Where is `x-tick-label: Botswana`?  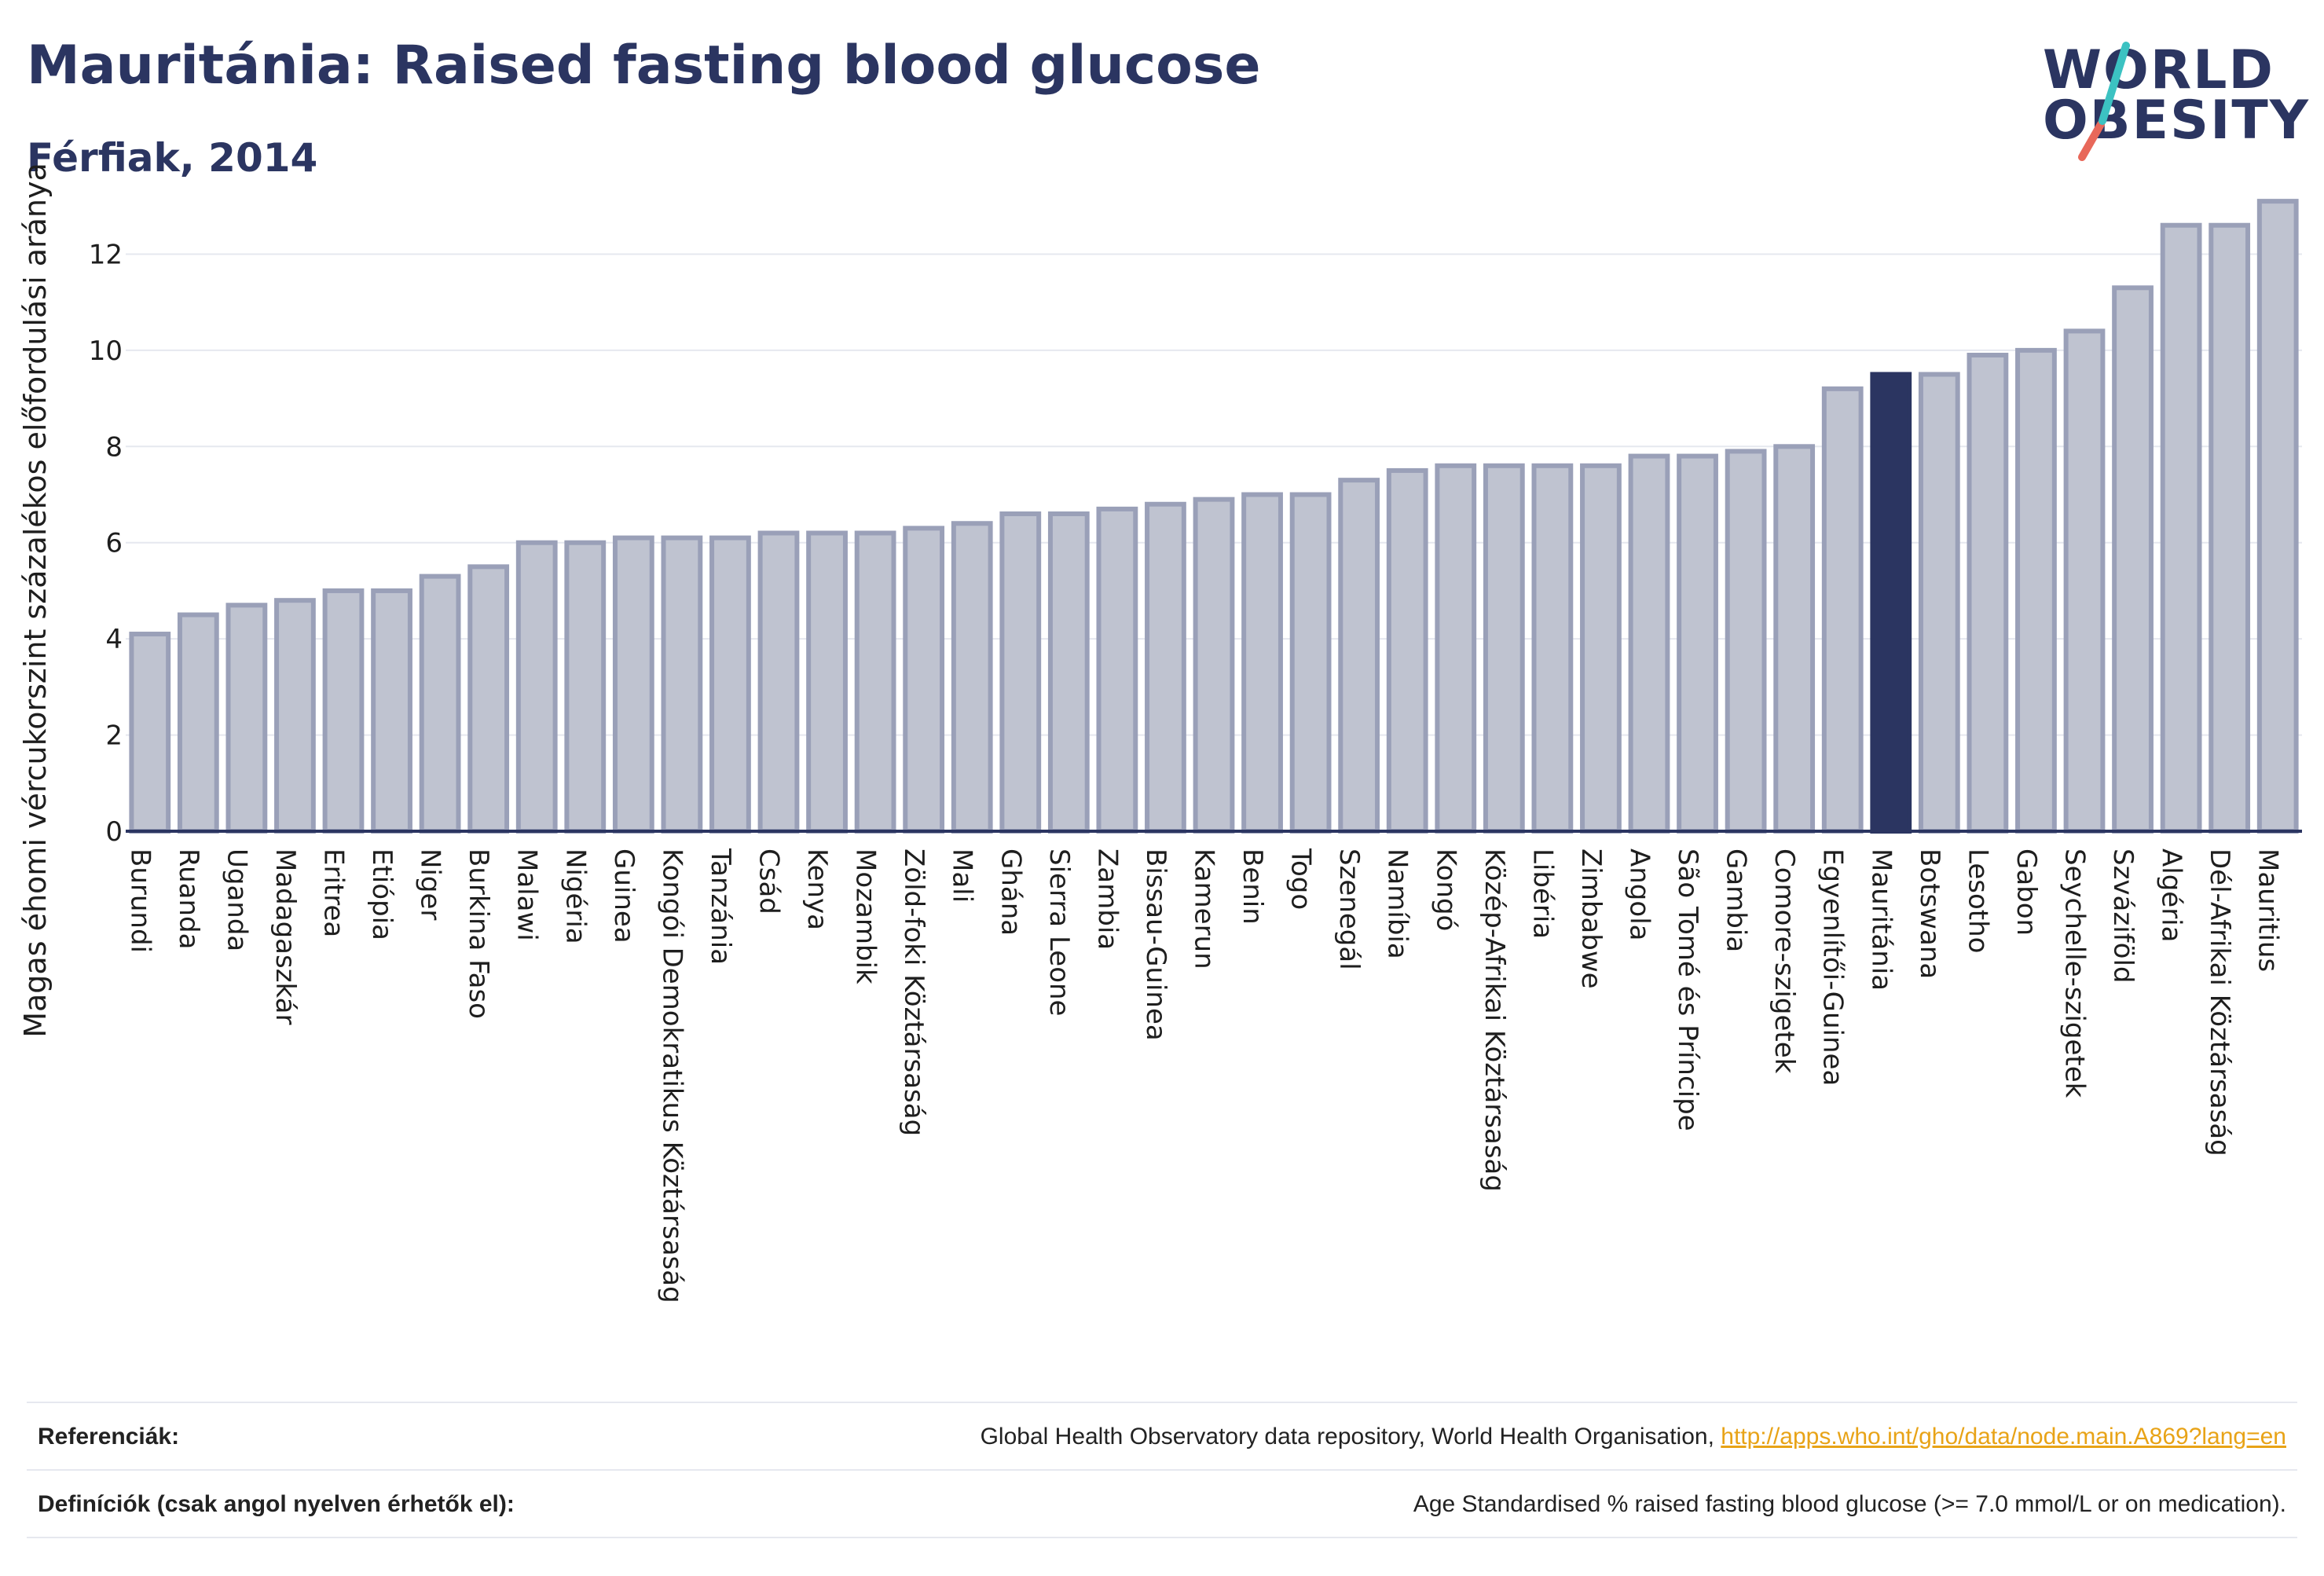 x-tick-label: Botswana is located at coordinates (1929, 913).